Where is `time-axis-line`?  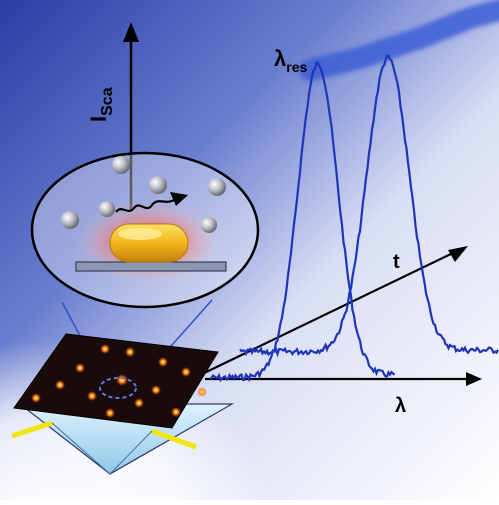
time-axis-line is located at coordinates (327, 313).